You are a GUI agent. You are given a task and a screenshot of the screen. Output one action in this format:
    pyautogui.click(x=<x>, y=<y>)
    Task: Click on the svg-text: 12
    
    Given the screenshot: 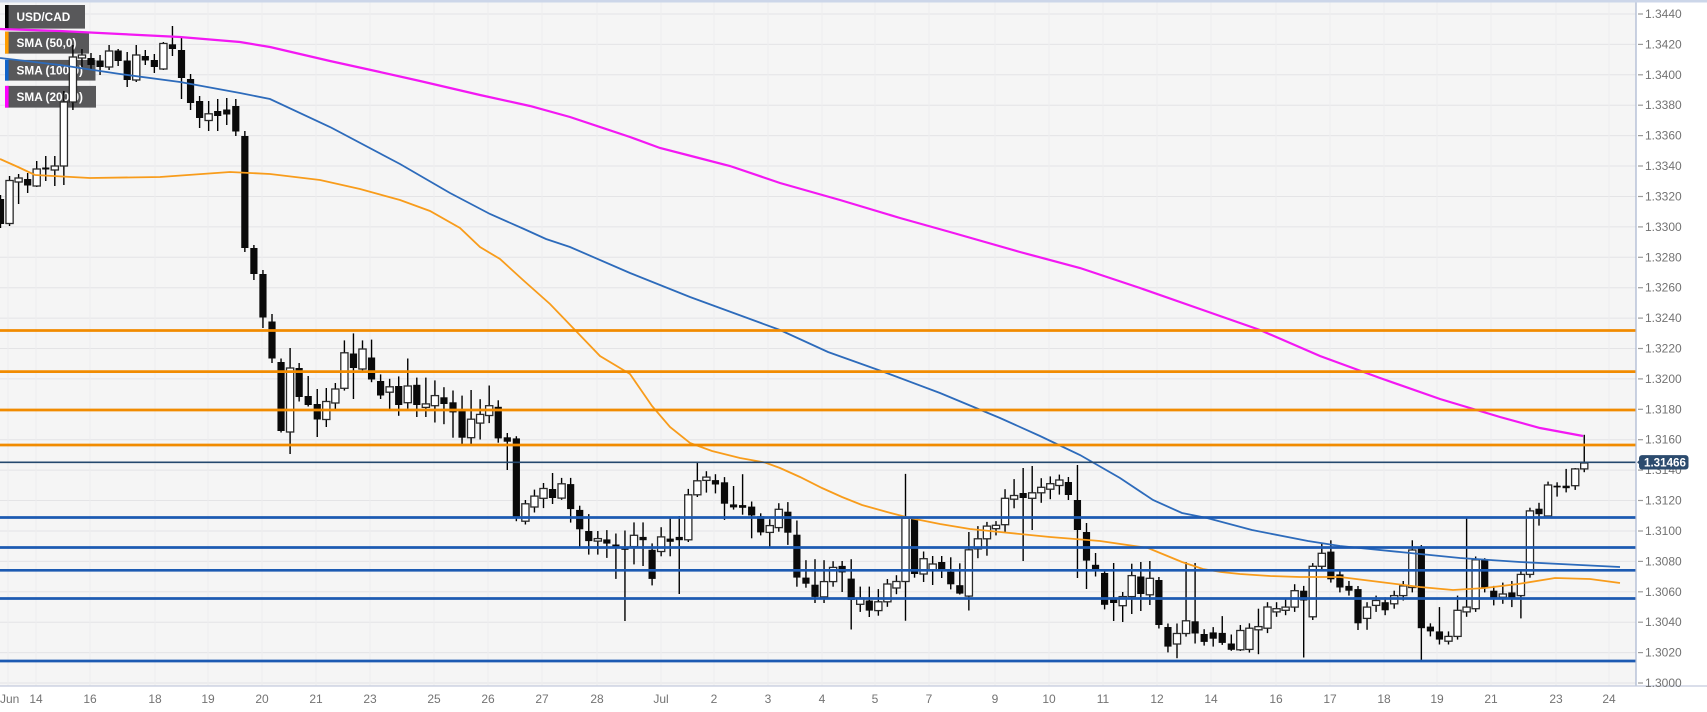 What is the action you would take?
    pyautogui.click(x=1157, y=699)
    